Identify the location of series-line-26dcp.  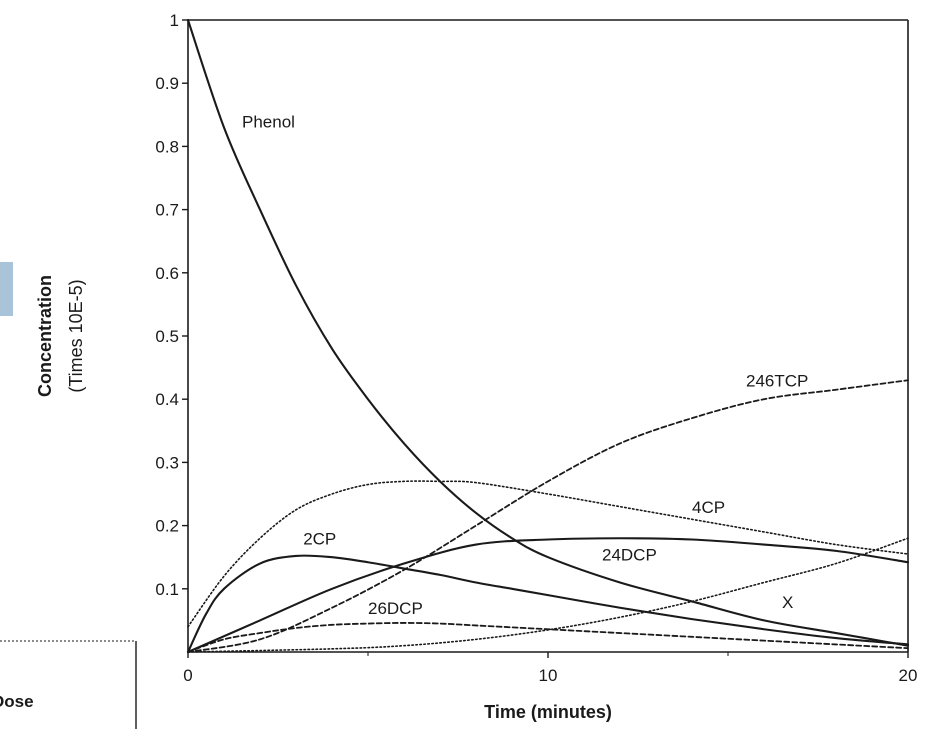
(548, 637).